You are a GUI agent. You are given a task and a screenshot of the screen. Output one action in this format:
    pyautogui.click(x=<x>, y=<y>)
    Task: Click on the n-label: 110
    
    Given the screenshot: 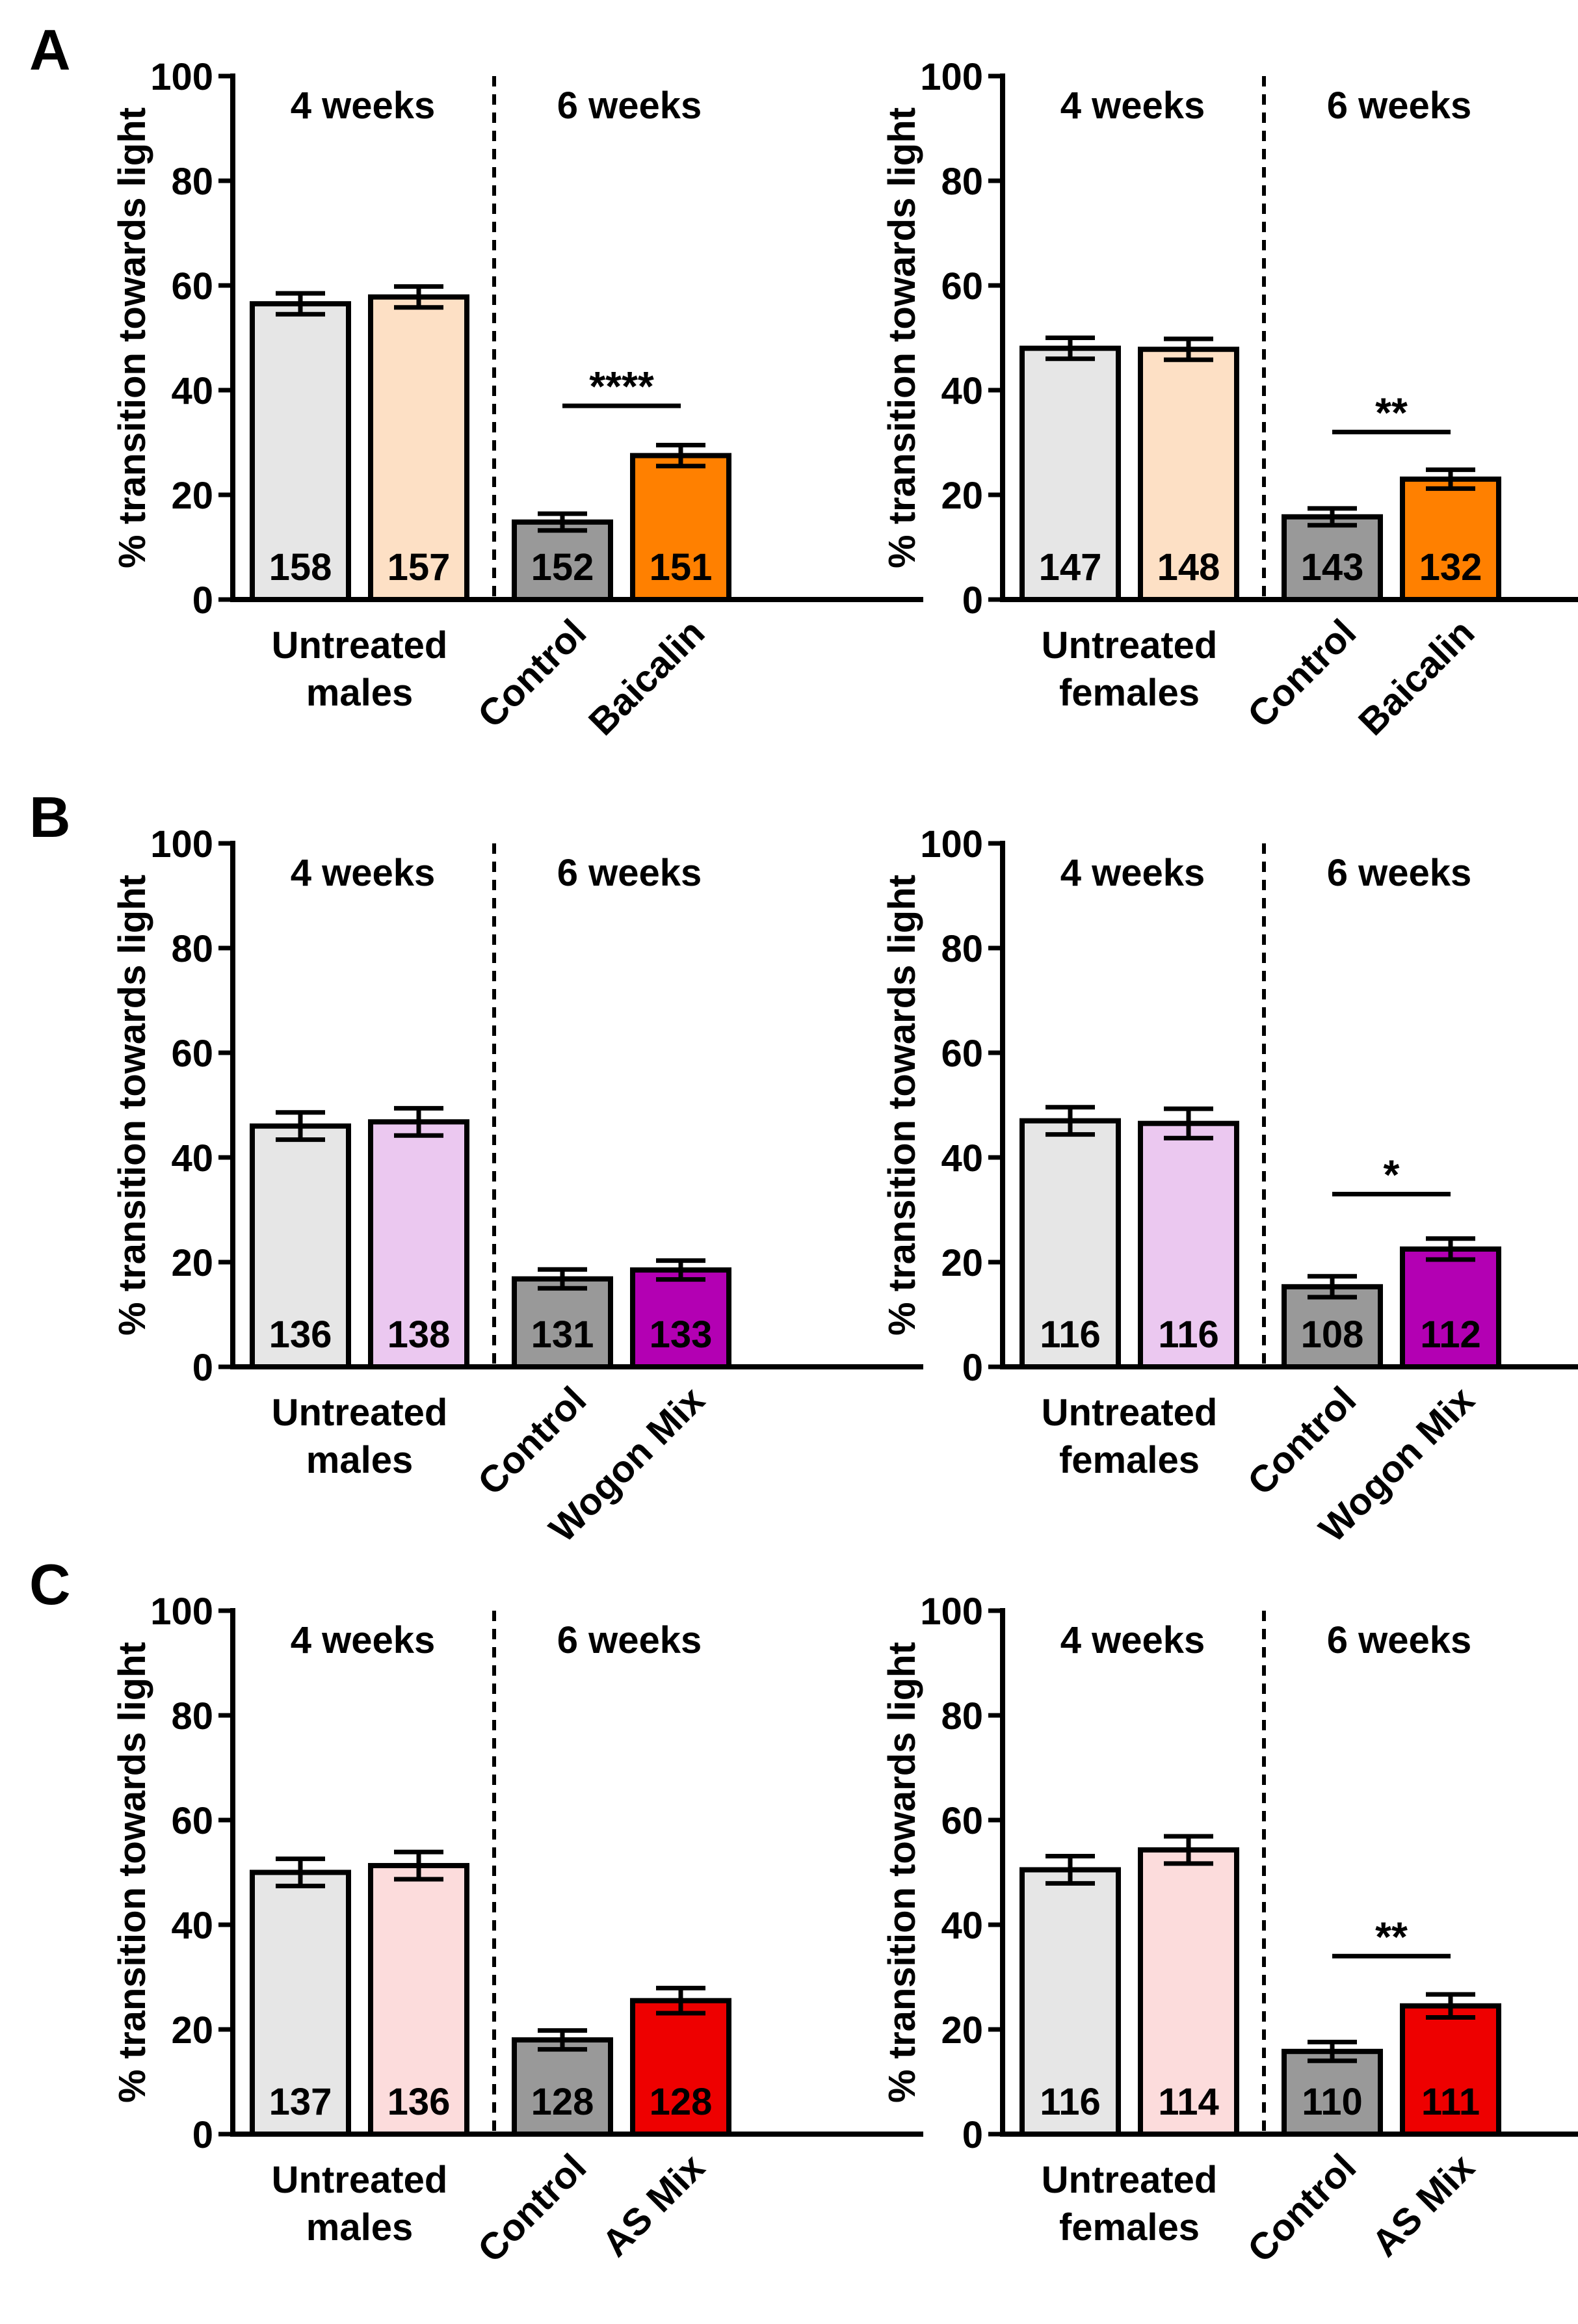 What is the action you would take?
    pyautogui.click(x=1333, y=2102)
    